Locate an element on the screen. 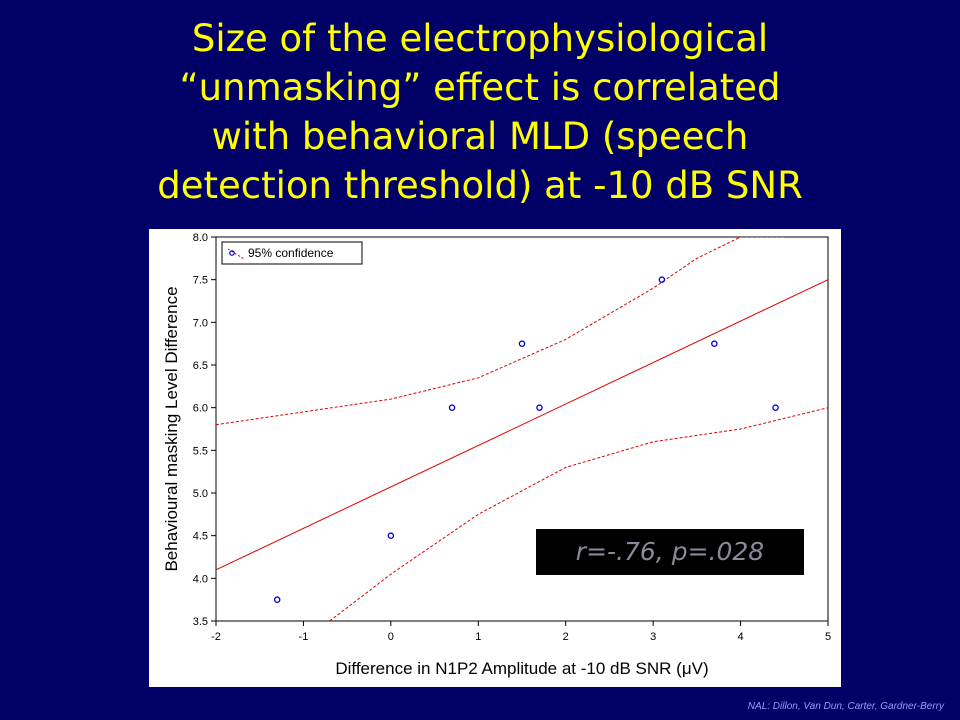 The image size is (960, 720). y-tick-label: 7.0 is located at coordinates (200, 323).